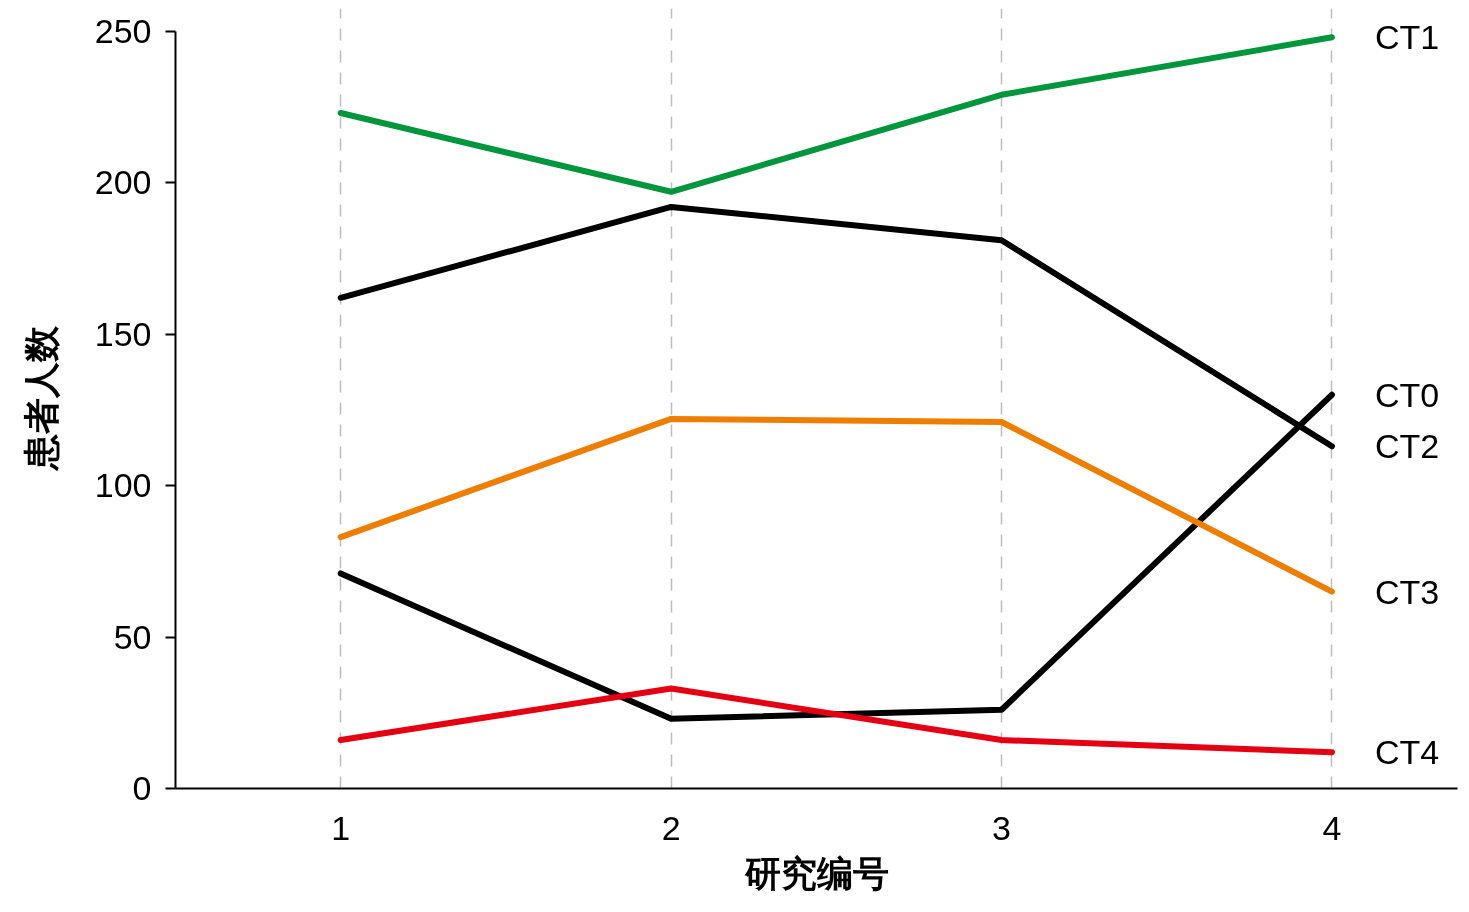 The image size is (1469, 912). What do you see at coordinates (1407, 37) in the screenshot?
I see `series-label: CT1` at bounding box center [1407, 37].